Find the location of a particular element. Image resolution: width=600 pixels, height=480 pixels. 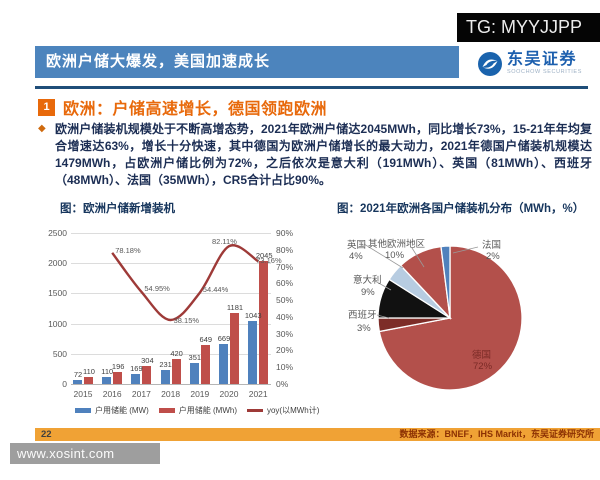

pie-slice-name: 英国 is located at coordinates (357, 245).